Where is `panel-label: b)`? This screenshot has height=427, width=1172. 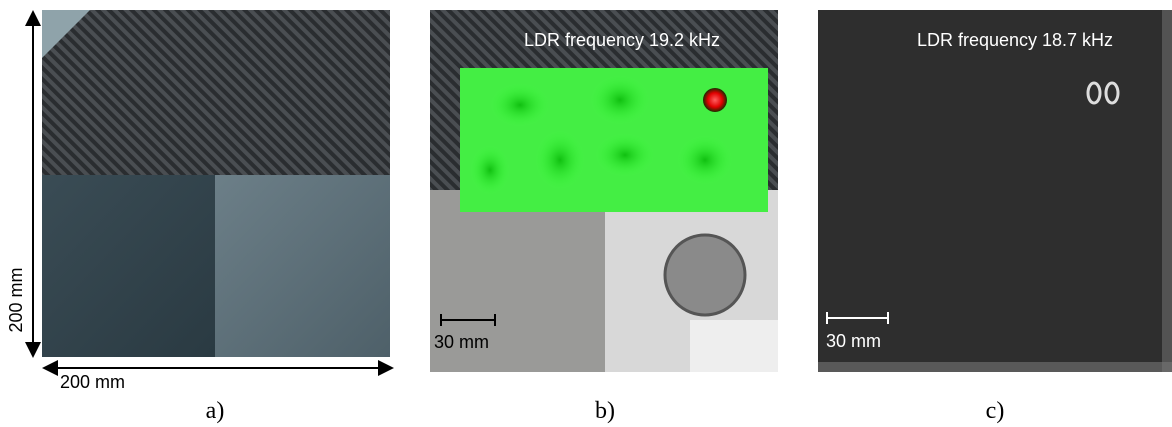
panel-label: b) is located at coordinates (605, 411).